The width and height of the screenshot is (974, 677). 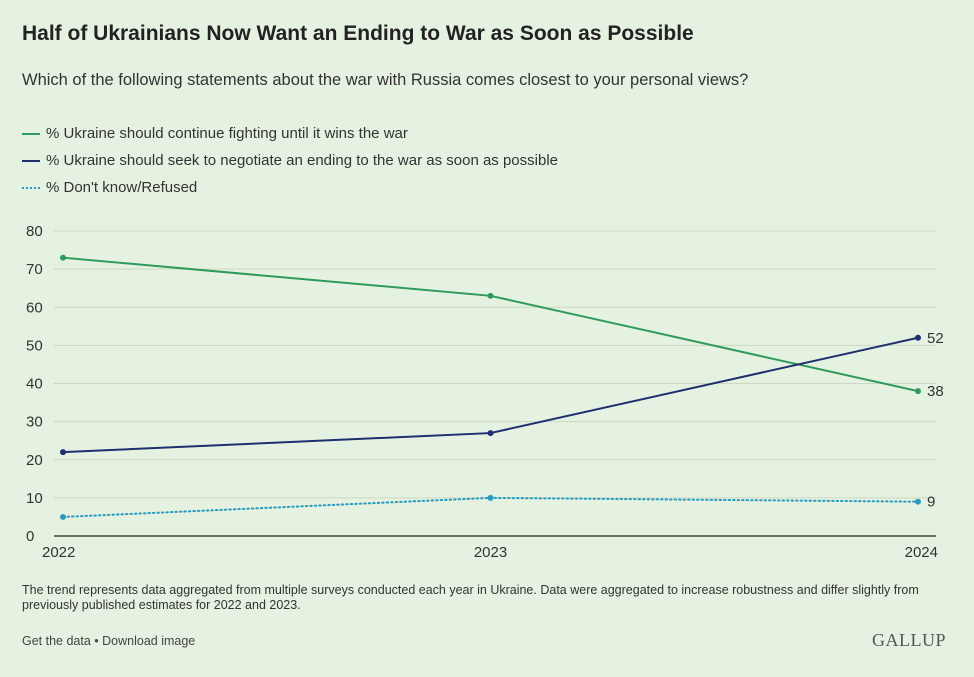 I want to click on legend-swatch-negotiate, so click(x=31, y=160).